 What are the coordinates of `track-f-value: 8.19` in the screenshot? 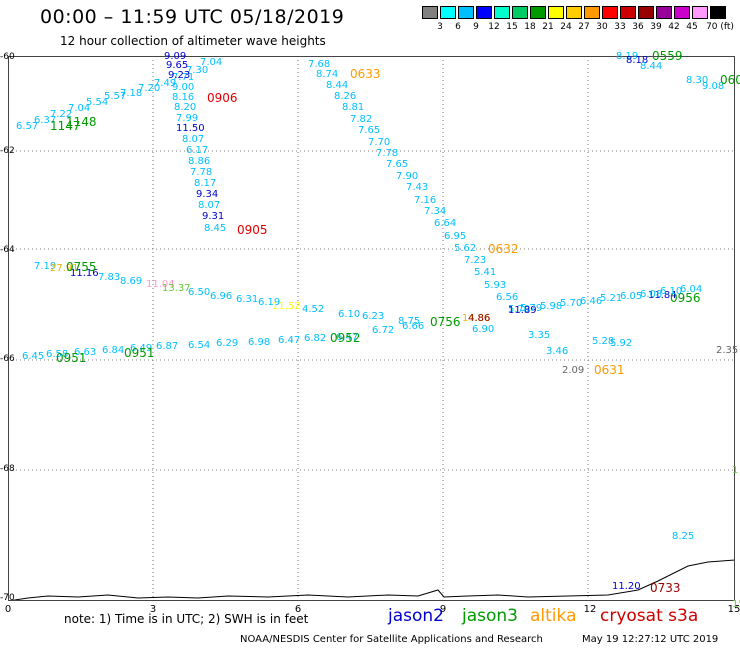 It's located at (627, 56).